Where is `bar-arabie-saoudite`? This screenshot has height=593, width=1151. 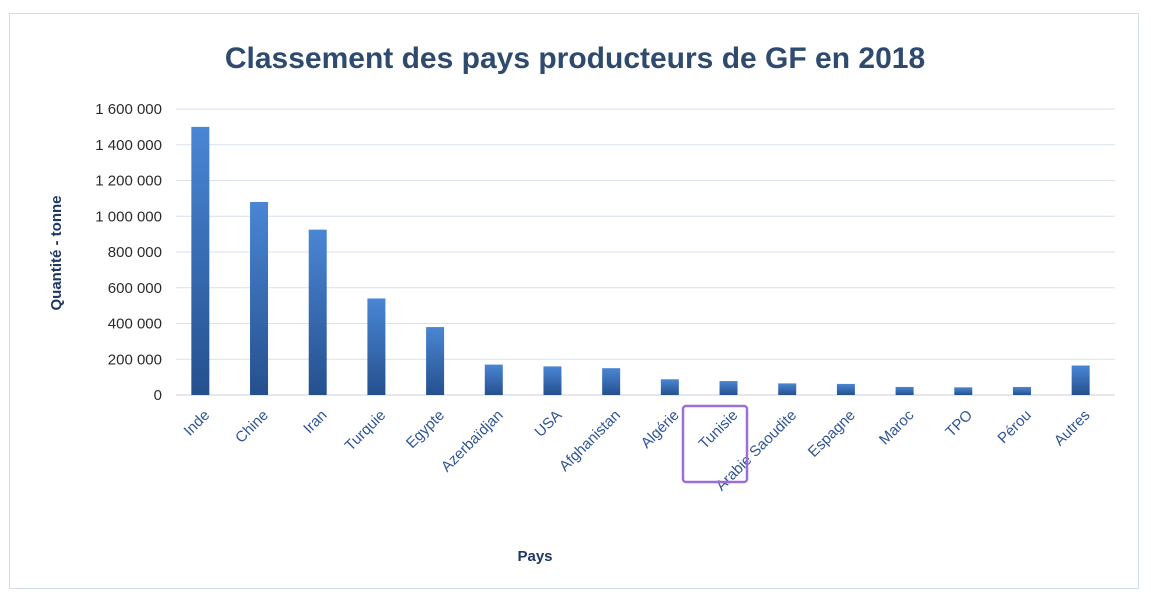
bar-arabie-saoudite is located at coordinates (787, 389).